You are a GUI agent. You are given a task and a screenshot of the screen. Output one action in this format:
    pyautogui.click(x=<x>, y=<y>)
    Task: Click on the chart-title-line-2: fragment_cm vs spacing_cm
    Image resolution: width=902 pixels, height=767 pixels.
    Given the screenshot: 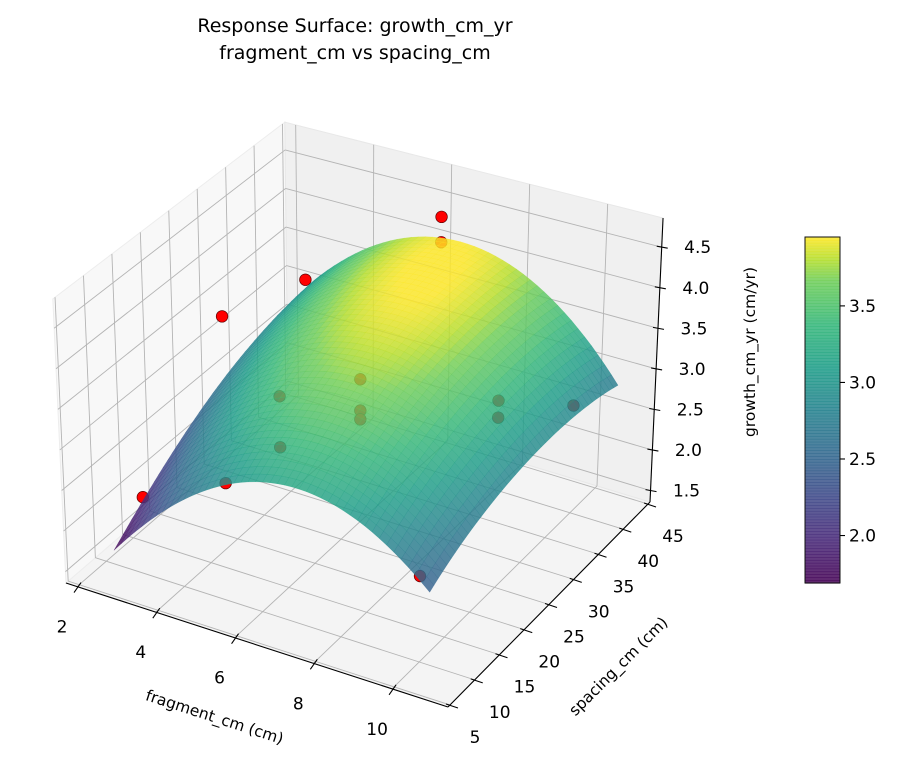 What is the action you would take?
    pyautogui.click(x=354, y=53)
    